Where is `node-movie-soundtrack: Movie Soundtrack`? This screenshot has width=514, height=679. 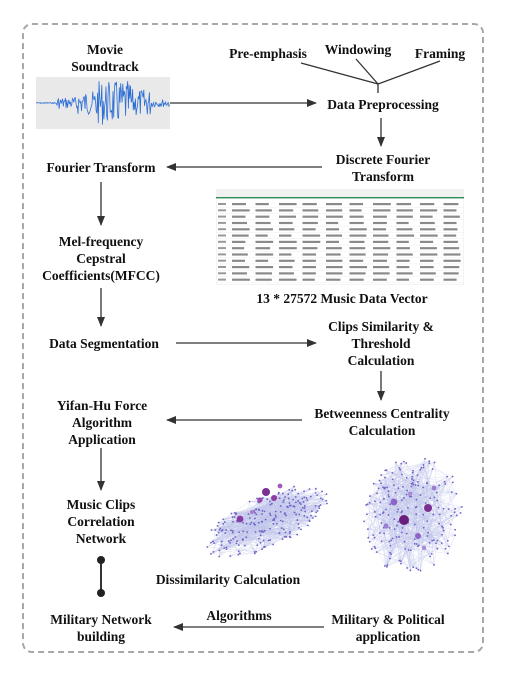
node-movie-soundtrack: Movie Soundtrack is located at coordinates (105, 58).